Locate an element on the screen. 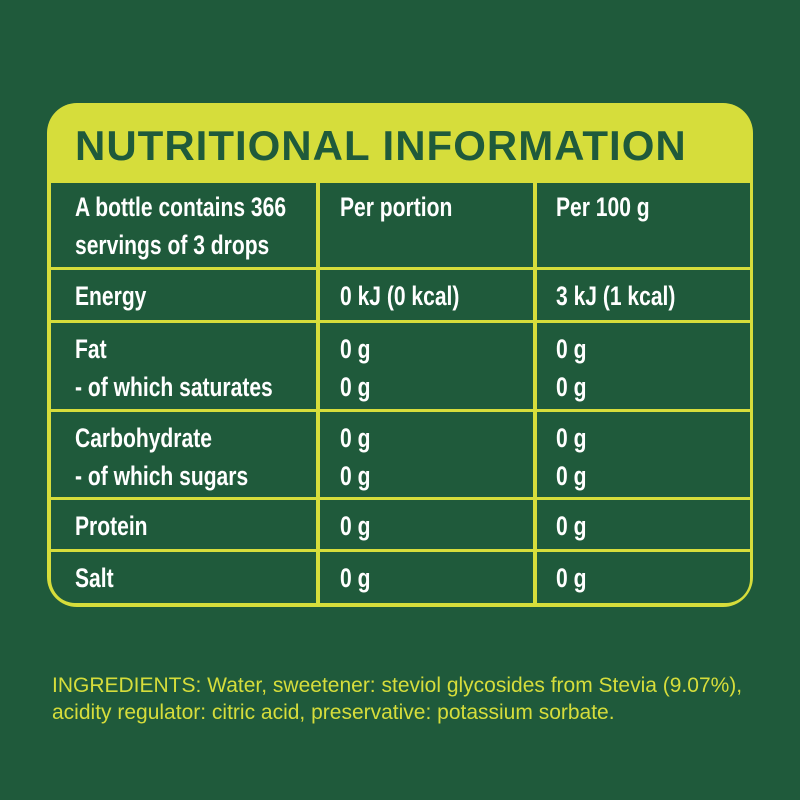  table-title: NUTRITIONAL INFORMATION is located at coordinates (381, 145).